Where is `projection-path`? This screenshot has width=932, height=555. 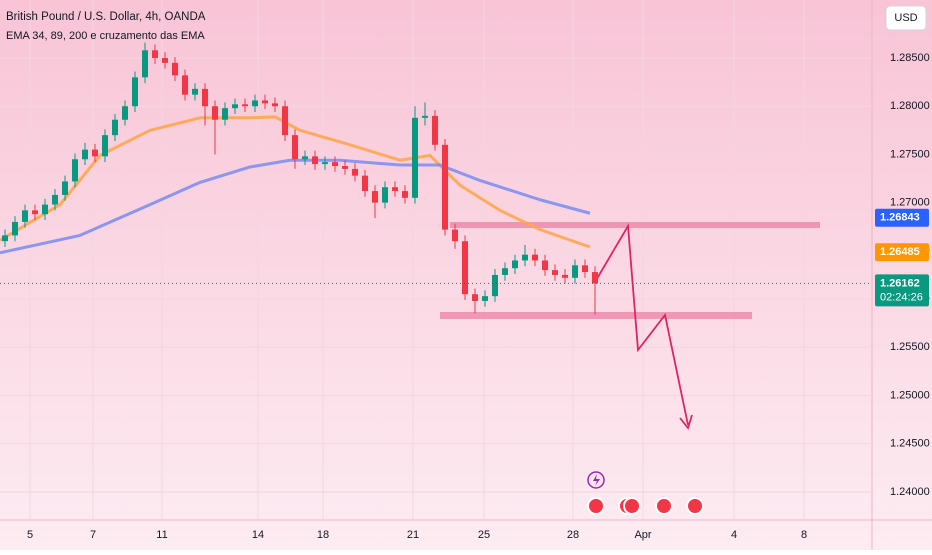 projection-path is located at coordinates (641, 324).